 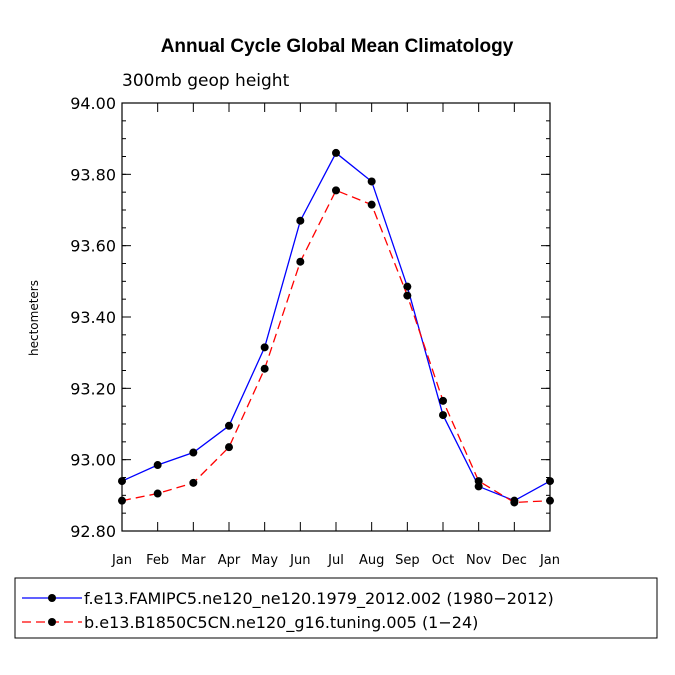 What do you see at coordinates (443, 560) in the screenshot?
I see `x-tick-label: Oct` at bounding box center [443, 560].